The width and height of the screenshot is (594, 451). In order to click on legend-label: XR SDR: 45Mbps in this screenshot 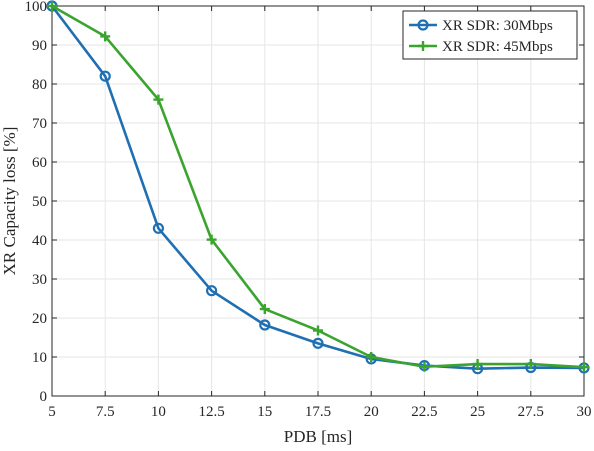, I will do `click(497, 47)`.